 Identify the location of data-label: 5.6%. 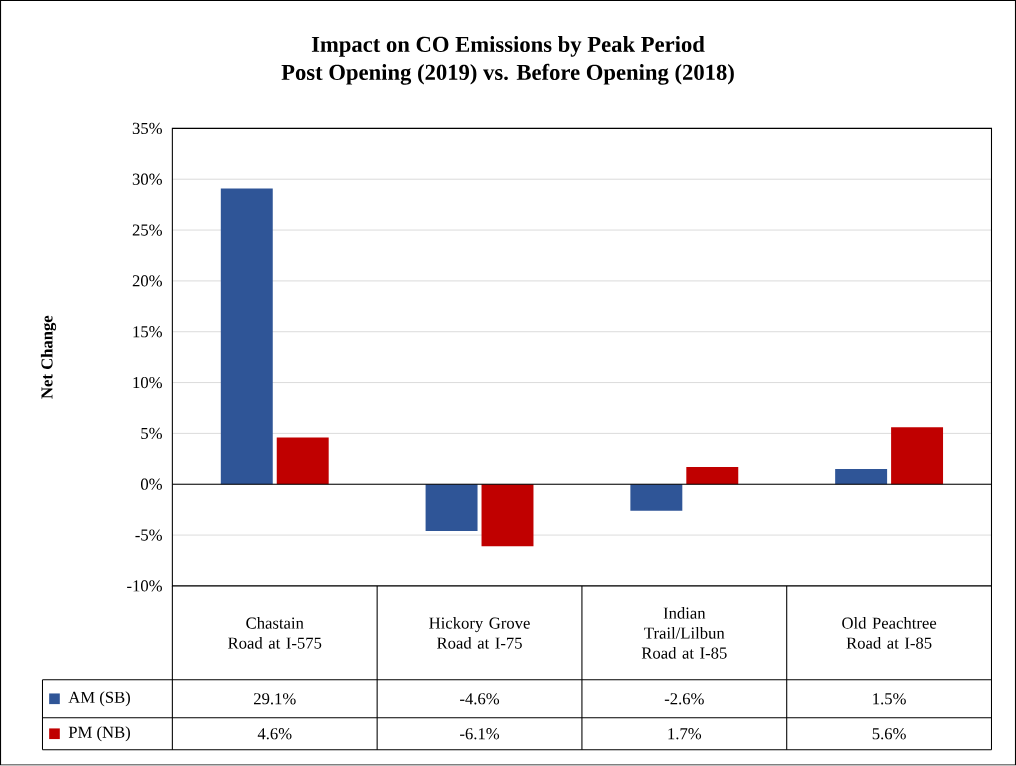
(889, 734).